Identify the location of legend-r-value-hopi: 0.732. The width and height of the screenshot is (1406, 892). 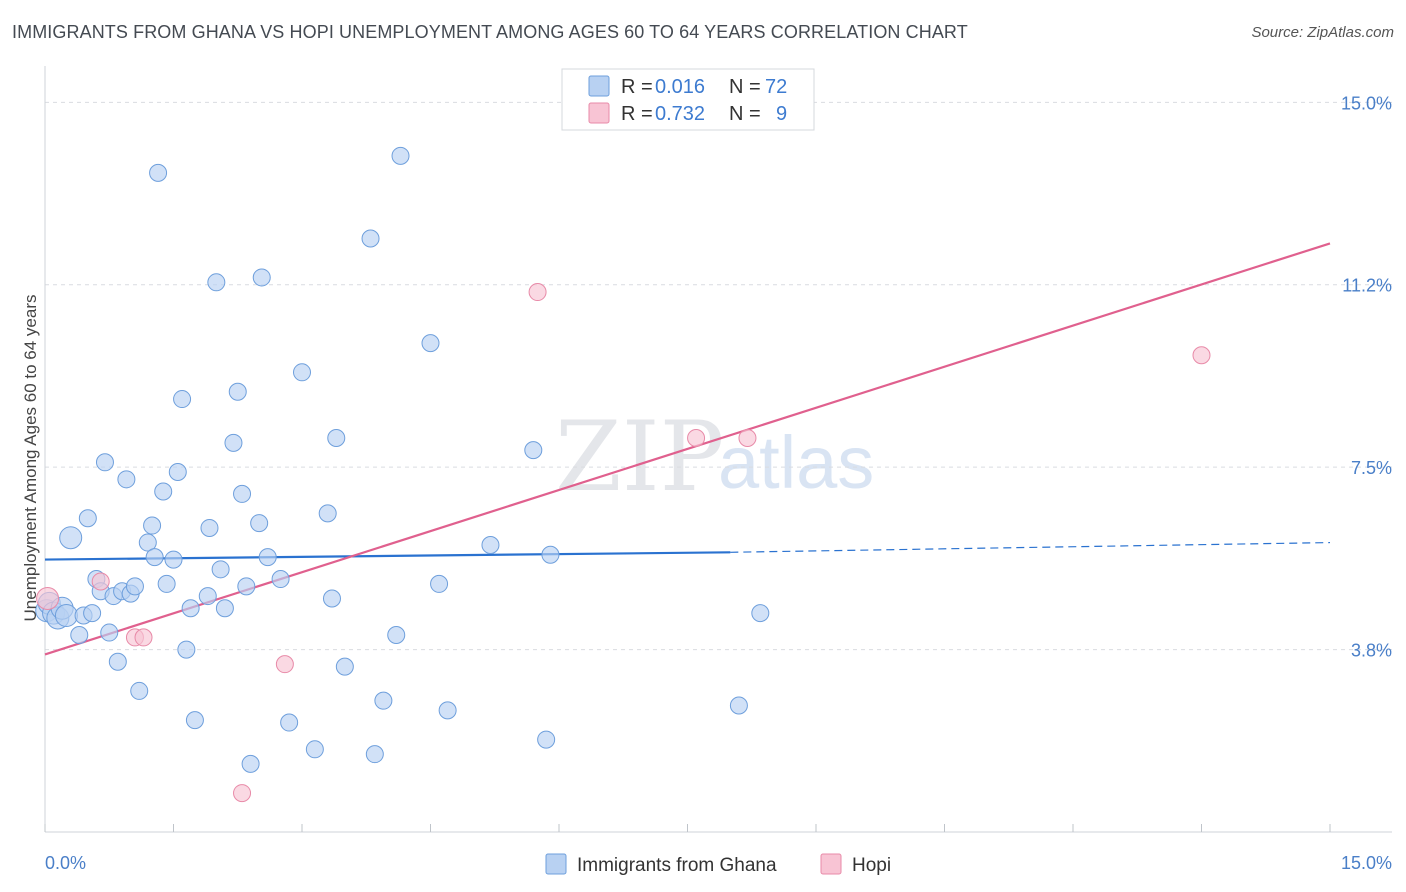
(680, 114).